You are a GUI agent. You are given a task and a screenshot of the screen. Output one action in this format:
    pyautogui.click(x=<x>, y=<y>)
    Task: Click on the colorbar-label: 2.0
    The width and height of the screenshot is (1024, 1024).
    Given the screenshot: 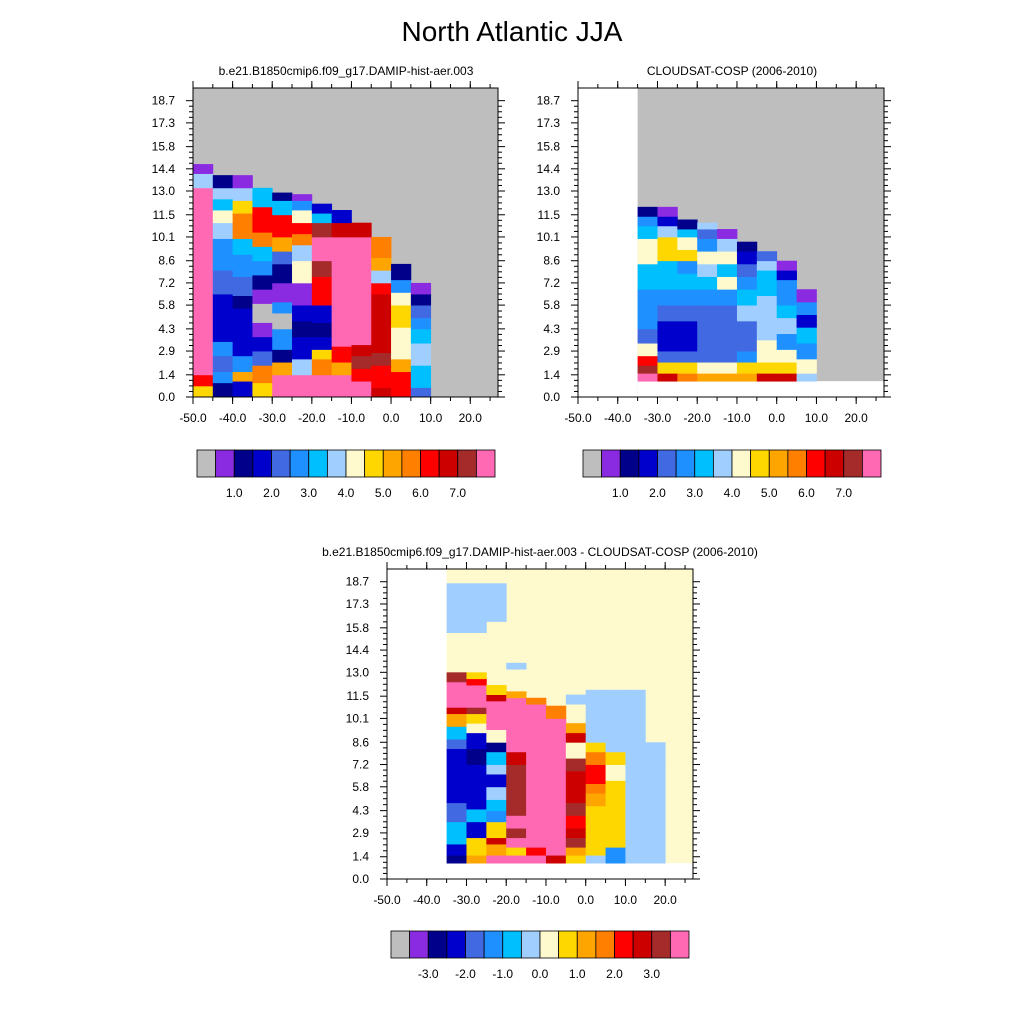 What is the action you would take?
    pyautogui.click(x=657, y=493)
    